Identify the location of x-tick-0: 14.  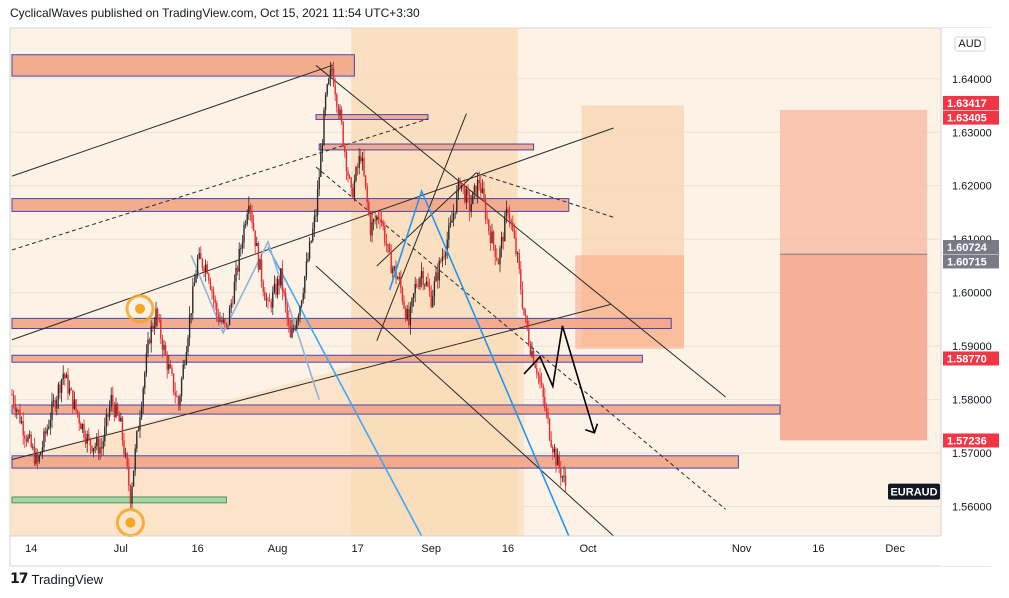
(31, 549).